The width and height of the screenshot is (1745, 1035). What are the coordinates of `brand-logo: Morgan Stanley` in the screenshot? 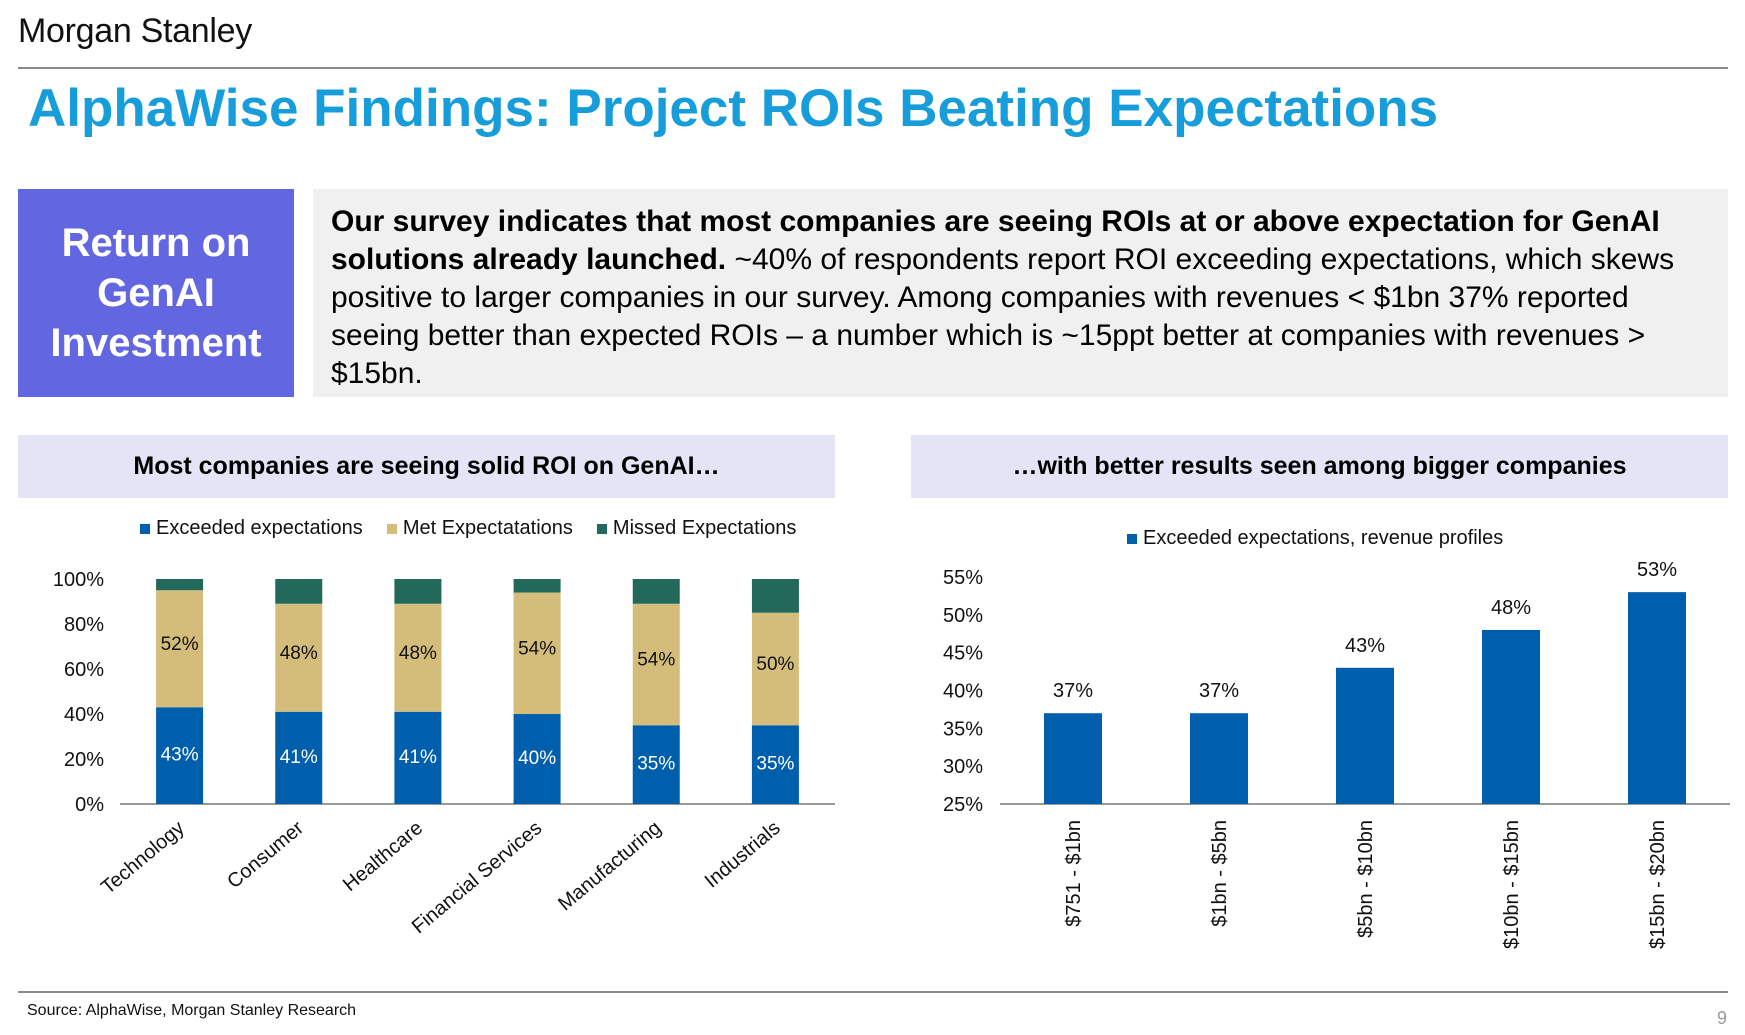 It's located at (135, 31).